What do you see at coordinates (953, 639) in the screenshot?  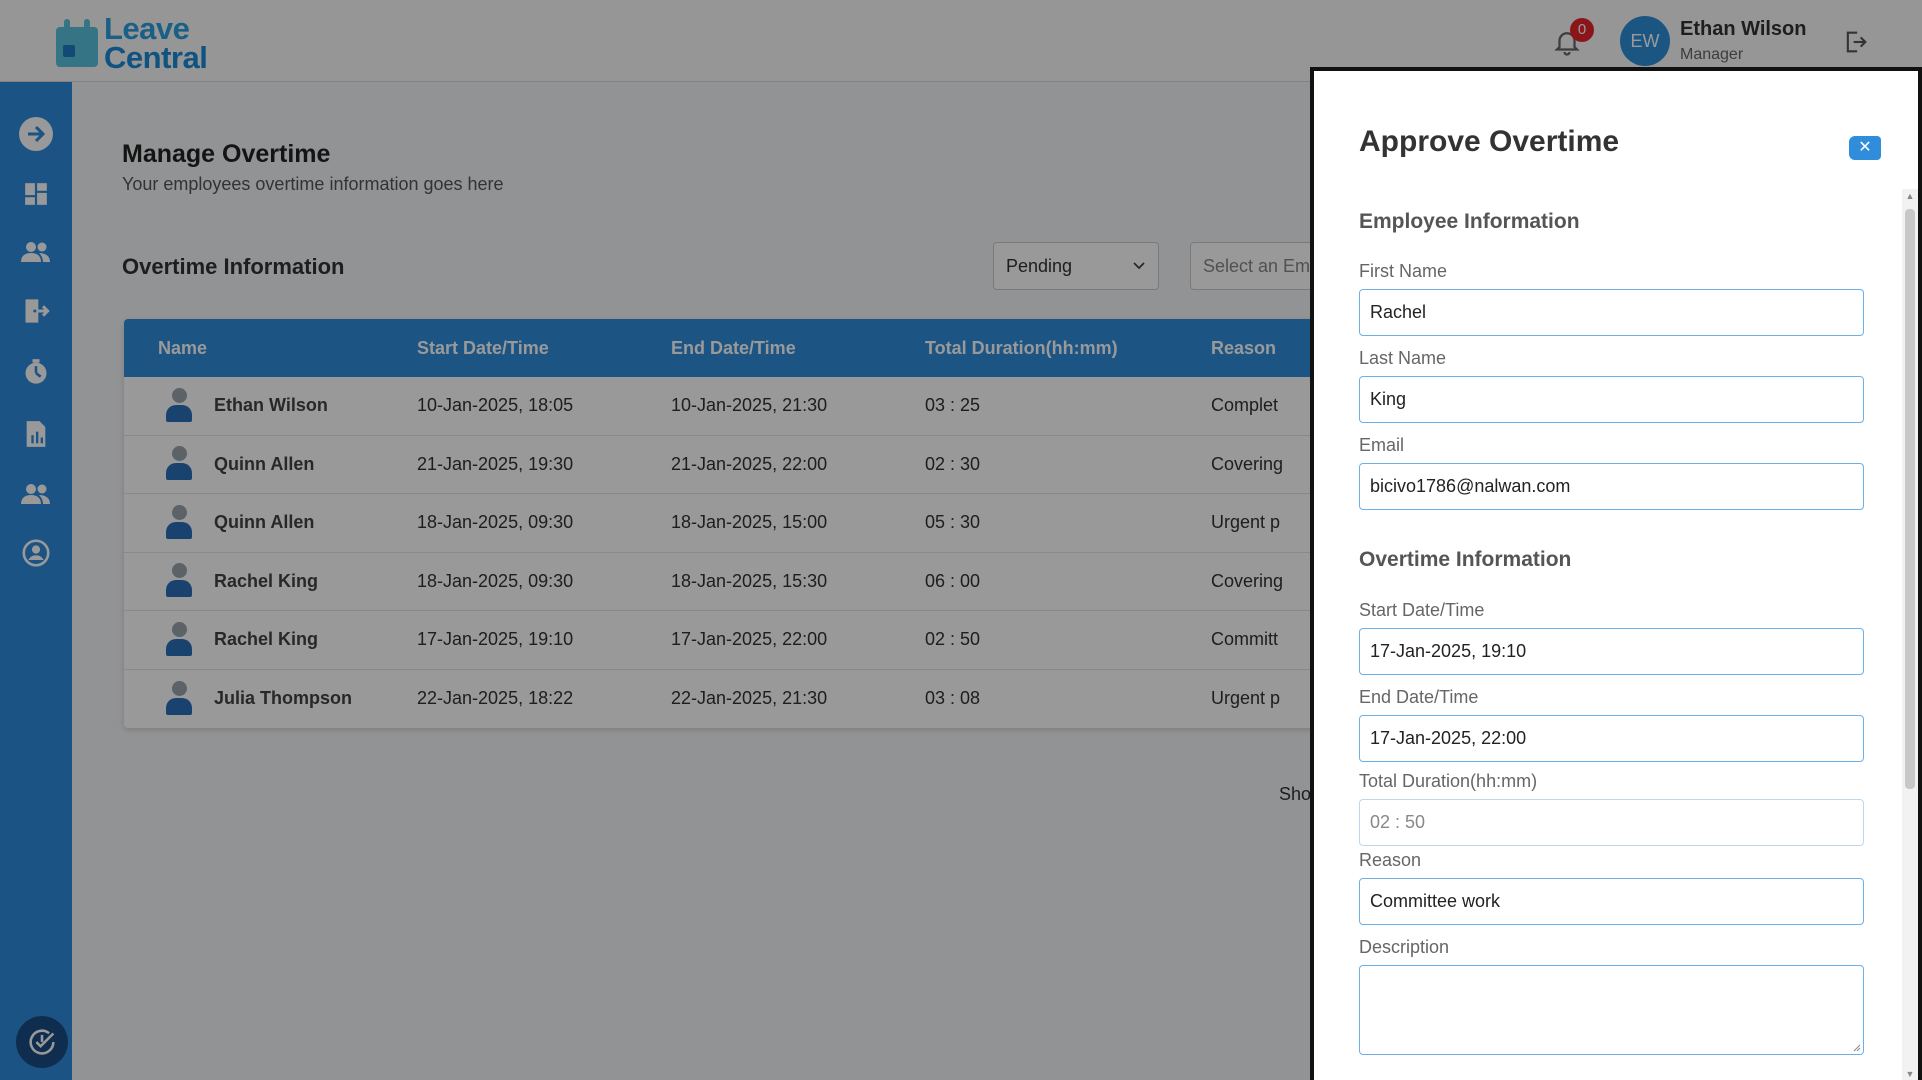 I see `row-duration: 02 : 50` at bounding box center [953, 639].